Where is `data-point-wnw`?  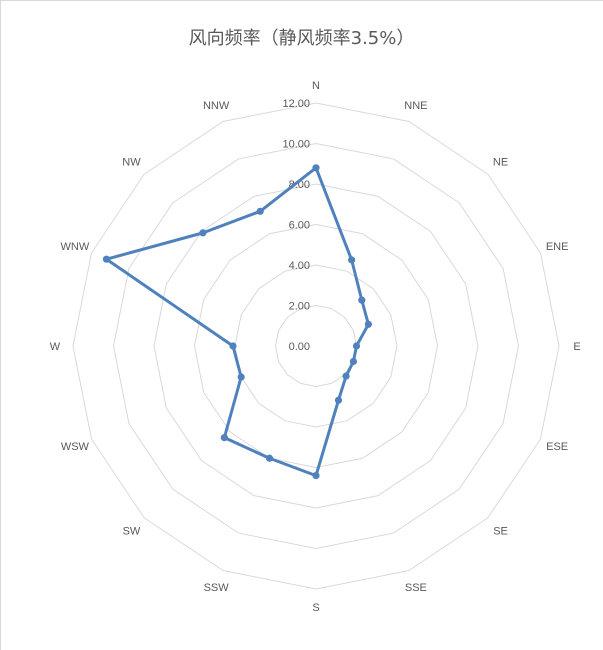
data-point-wnw is located at coordinates (106, 259).